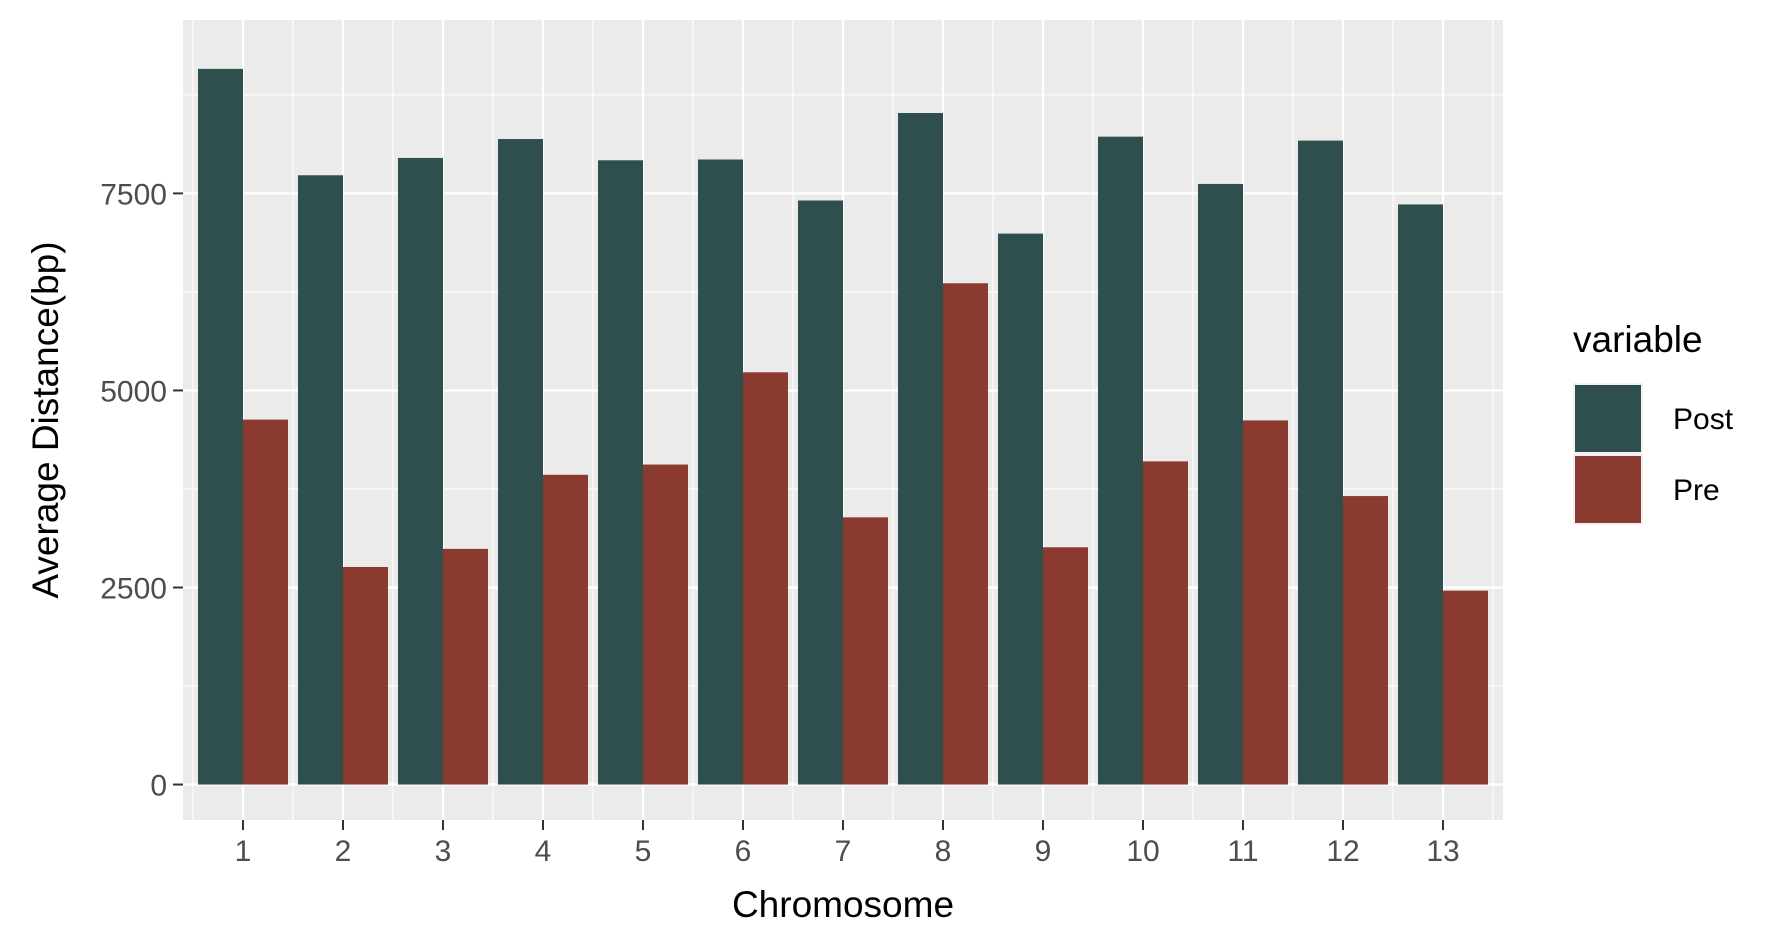 This screenshot has width=1771, height=944. What do you see at coordinates (133, 588) in the screenshot?
I see `y-tick-label: 2500` at bounding box center [133, 588].